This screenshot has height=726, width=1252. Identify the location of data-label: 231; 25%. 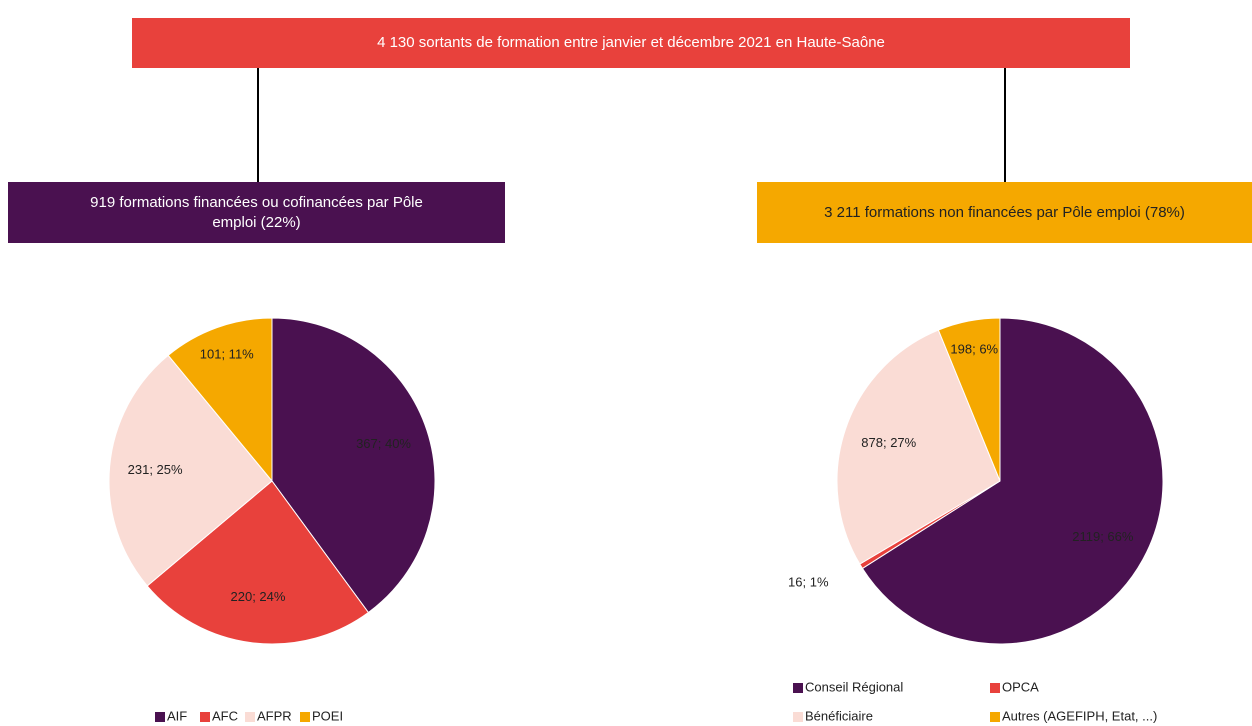
(155, 469).